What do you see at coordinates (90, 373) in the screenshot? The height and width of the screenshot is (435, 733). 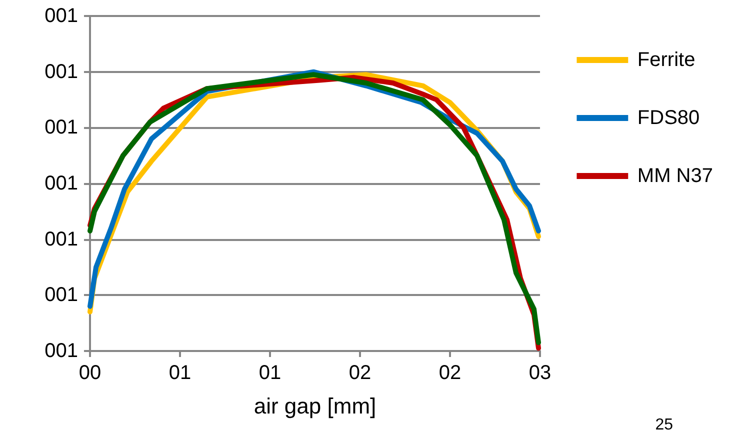 I see `x-tick-label: 00` at bounding box center [90, 373].